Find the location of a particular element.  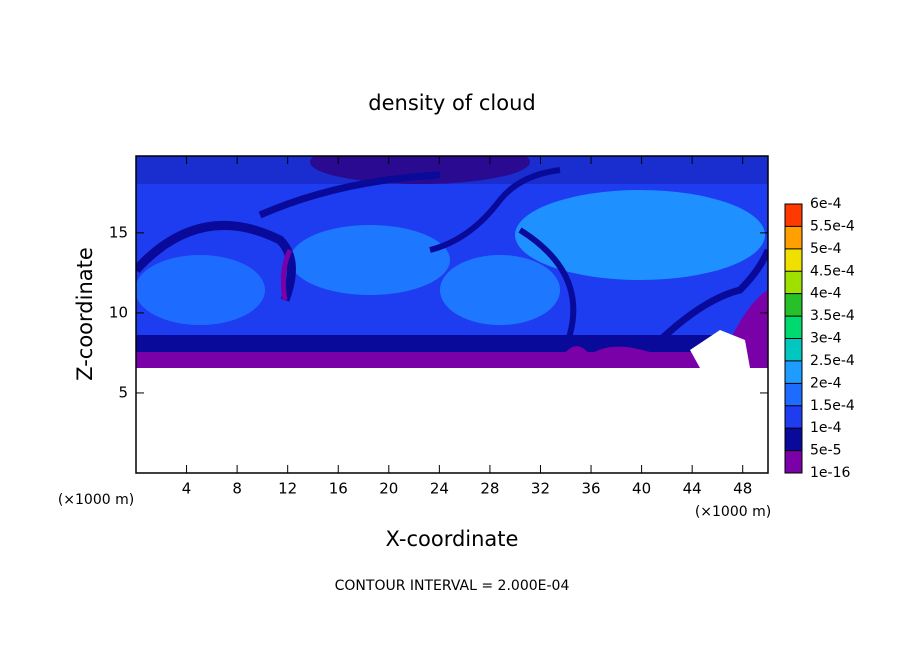

x-tick-label: 40 is located at coordinates (641, 489).